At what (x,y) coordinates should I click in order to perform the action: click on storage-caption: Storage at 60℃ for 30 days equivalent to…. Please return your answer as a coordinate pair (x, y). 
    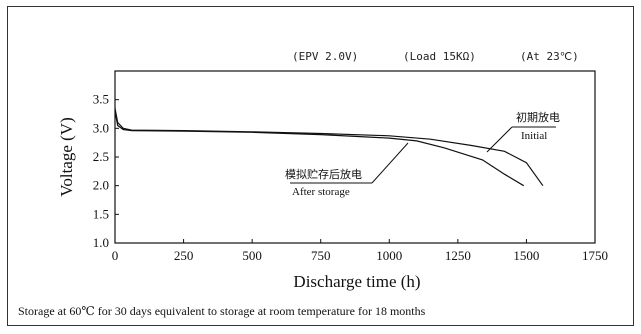
    Looking at the image, I should click on (222, 311).